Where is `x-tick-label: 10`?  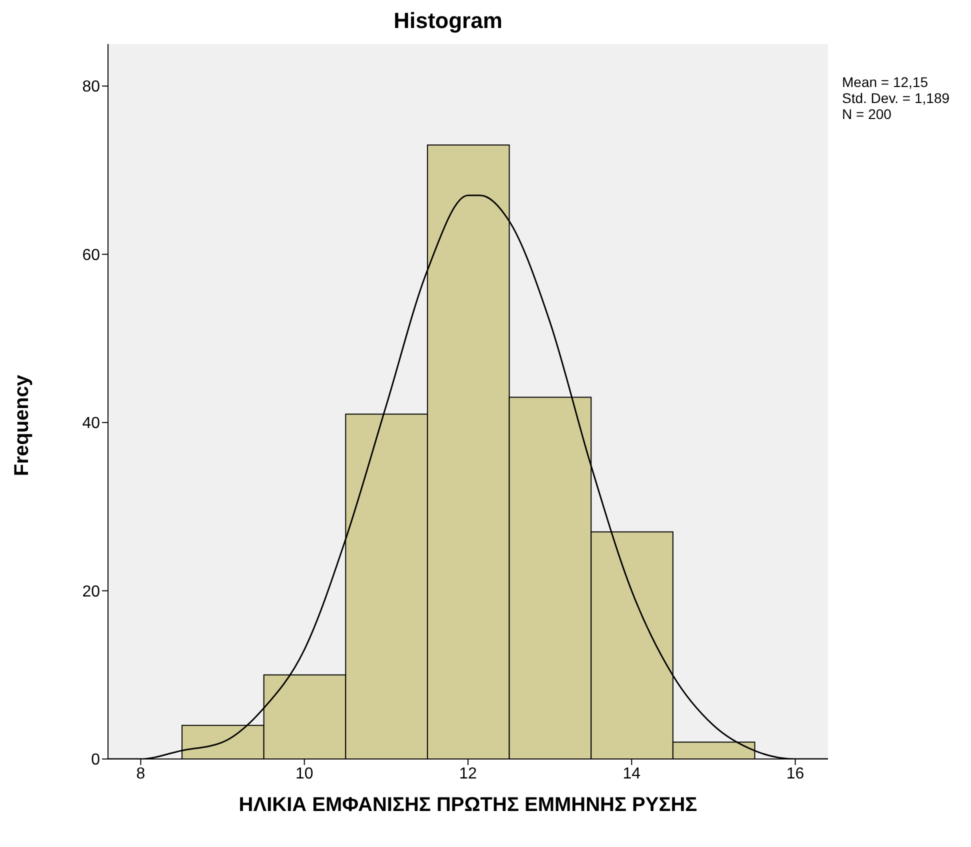 x-tick-label: 10 is located at coordinates (304, 773).